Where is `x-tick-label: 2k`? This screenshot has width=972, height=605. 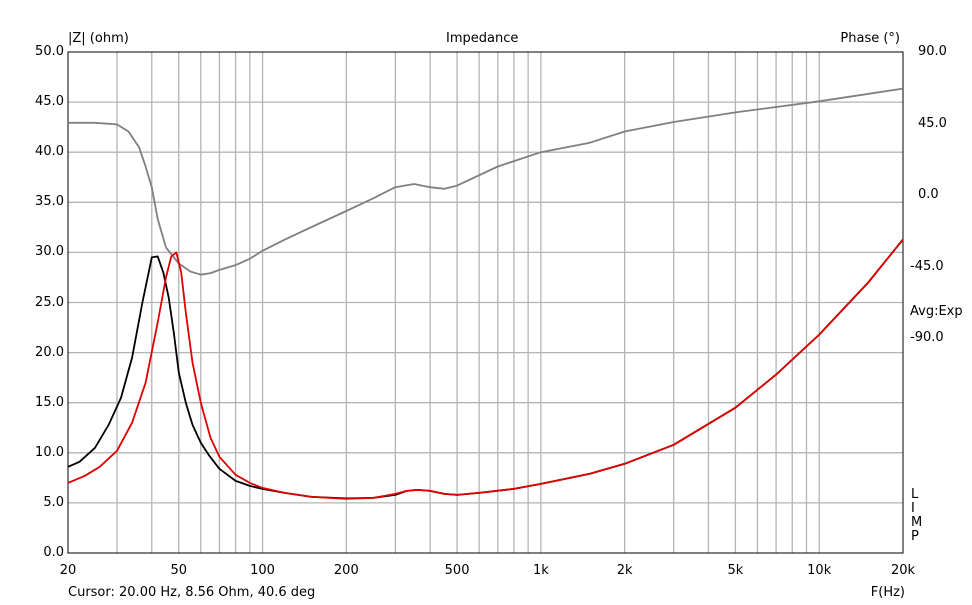 x-tick-label: 2k is located at coordinates (624, 570).